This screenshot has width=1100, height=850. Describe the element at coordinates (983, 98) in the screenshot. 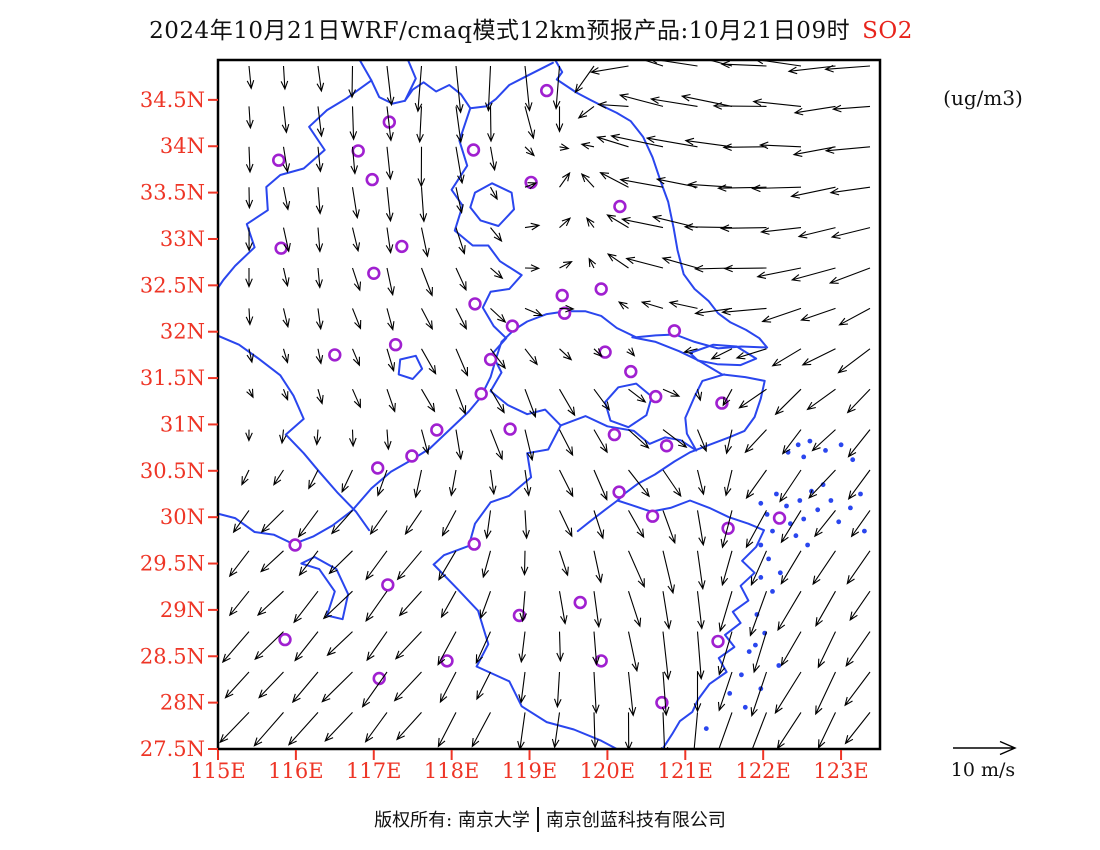

I see `unit-label: (ug/m3)` at that location.